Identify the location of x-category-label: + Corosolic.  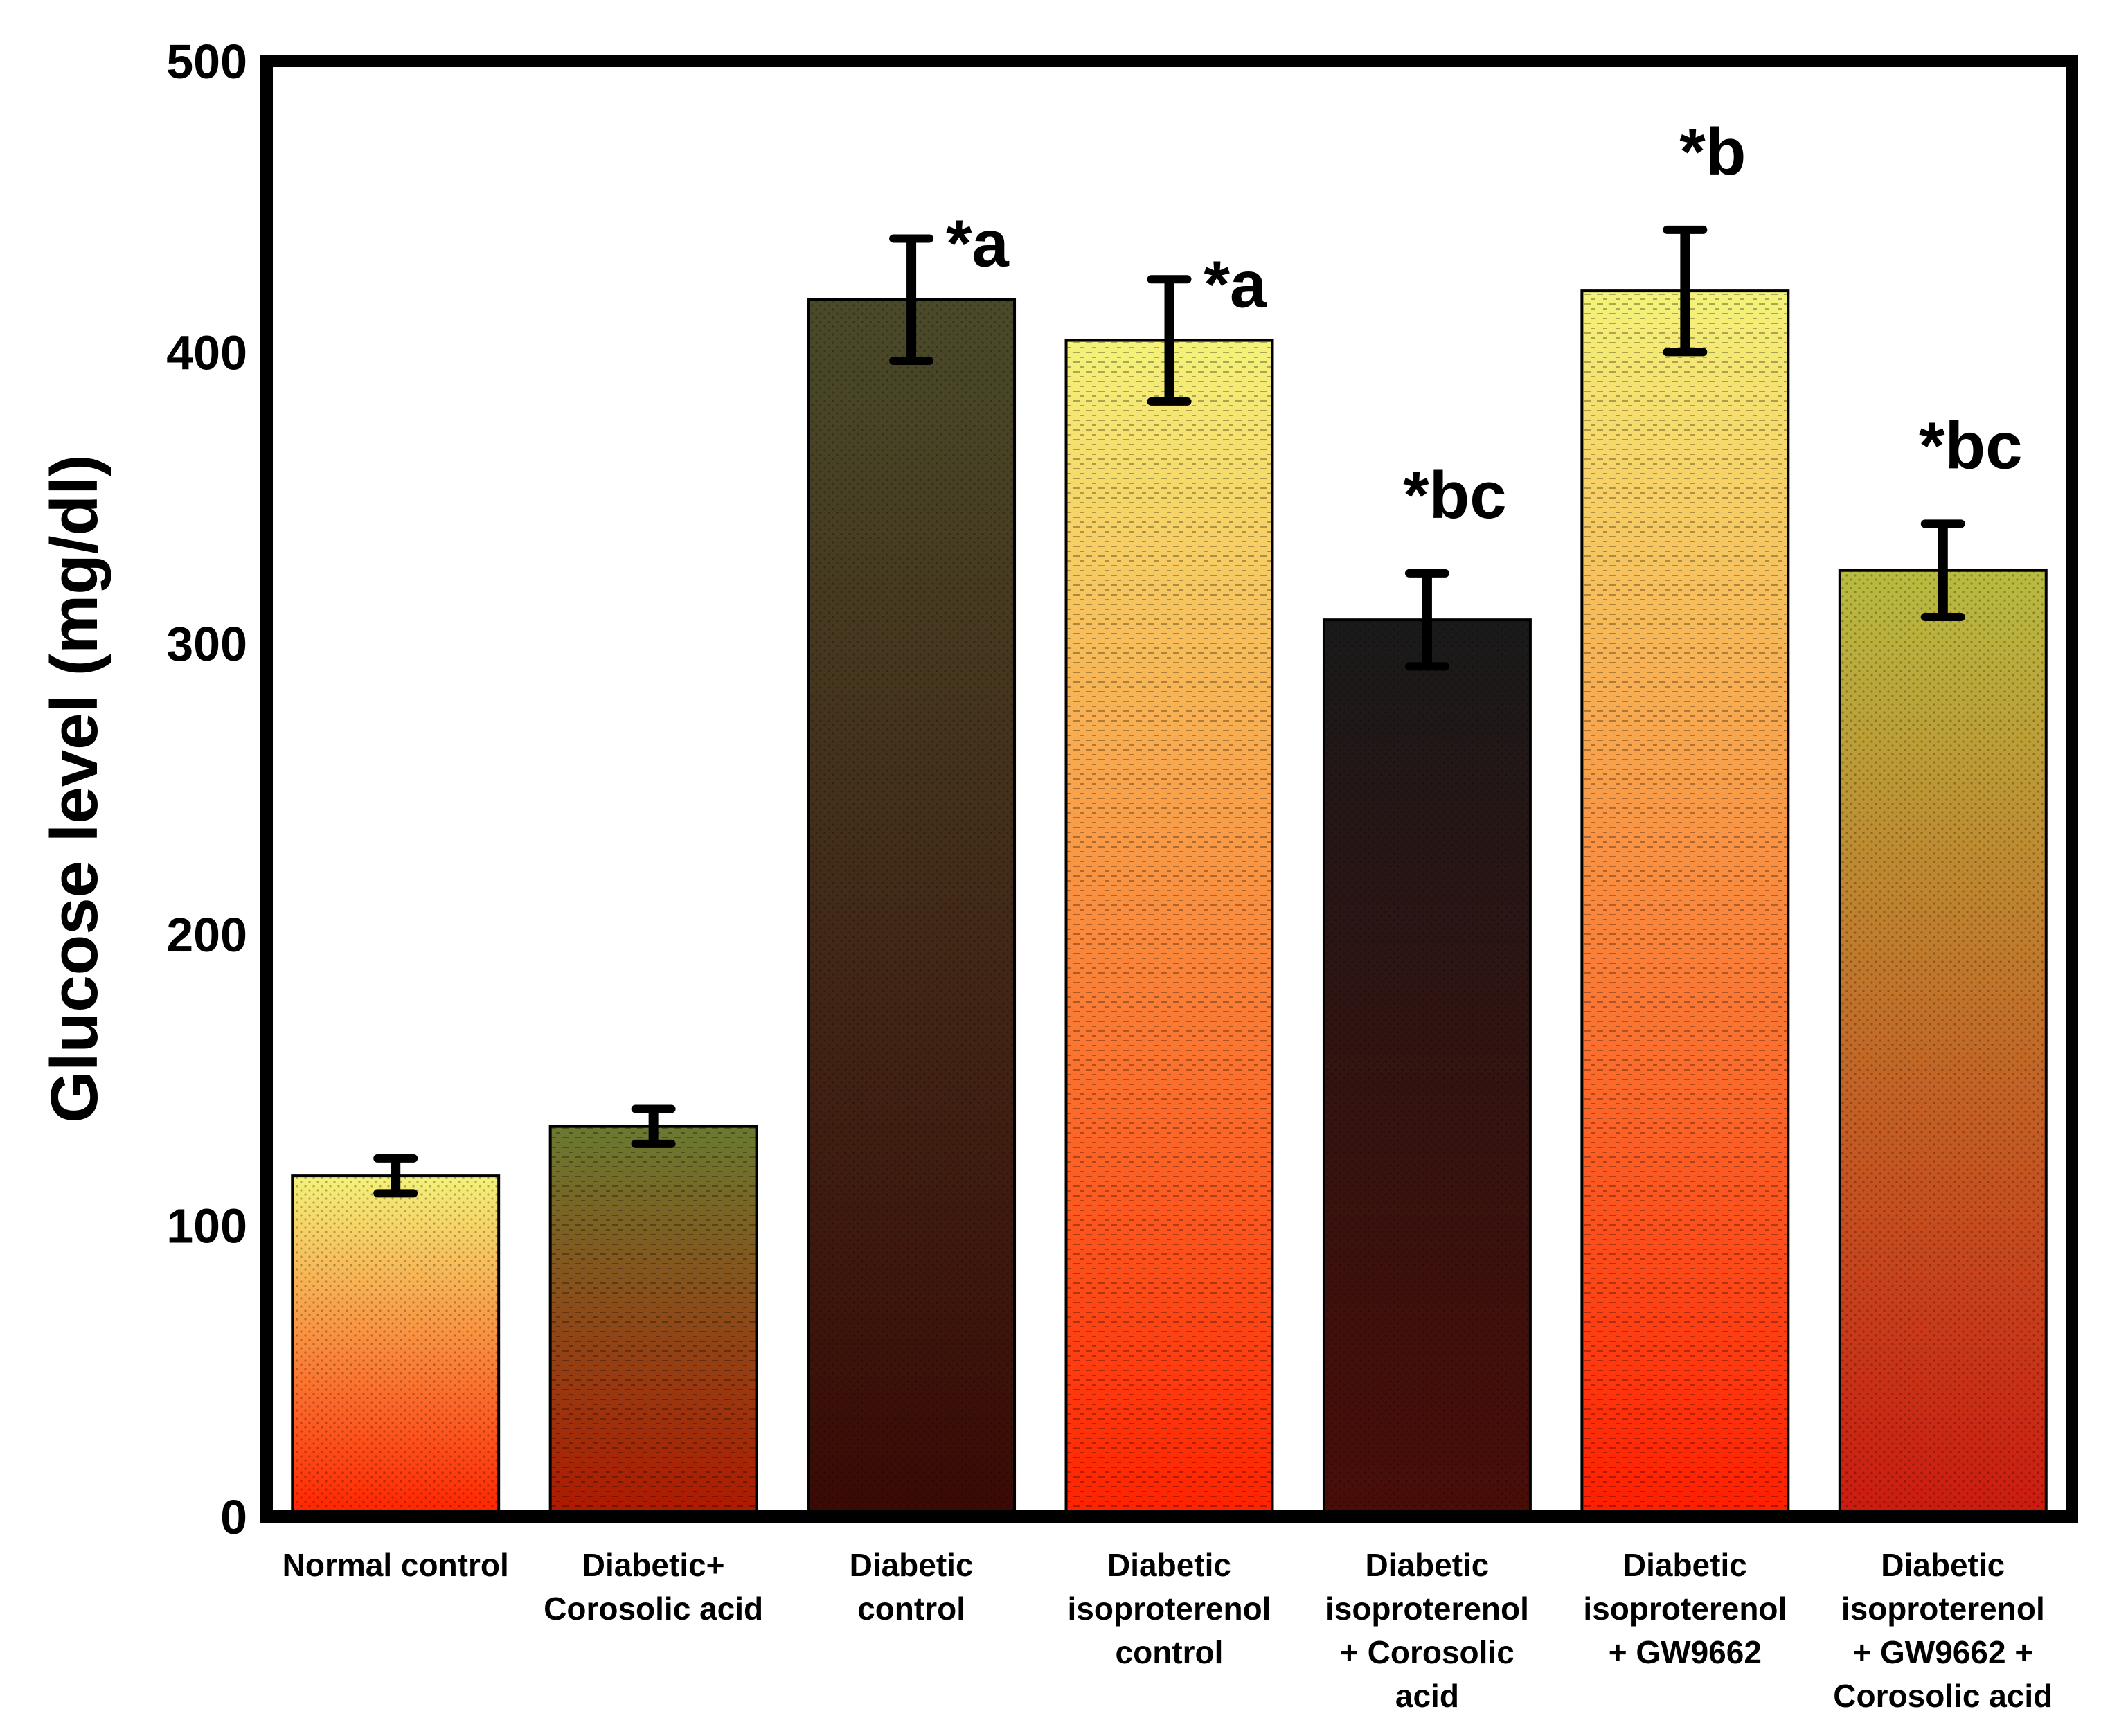
(1427, 1652).